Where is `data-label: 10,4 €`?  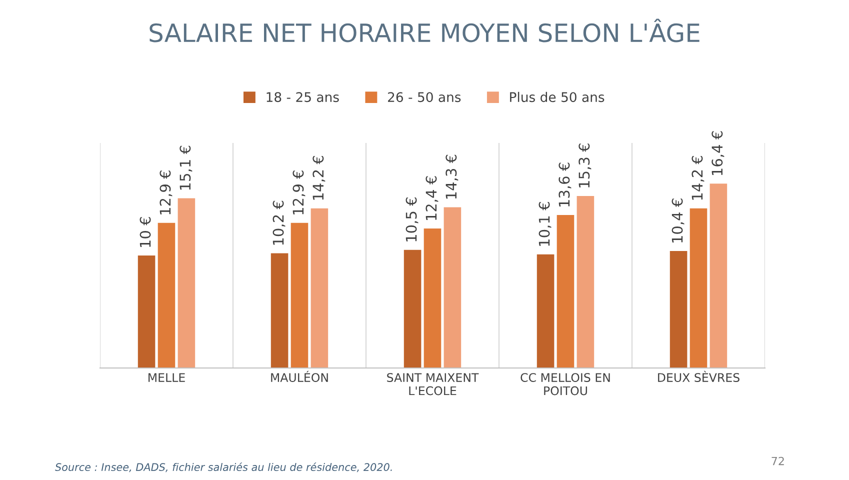 data-label: 10,4 € is located at coordinates (678, 220).